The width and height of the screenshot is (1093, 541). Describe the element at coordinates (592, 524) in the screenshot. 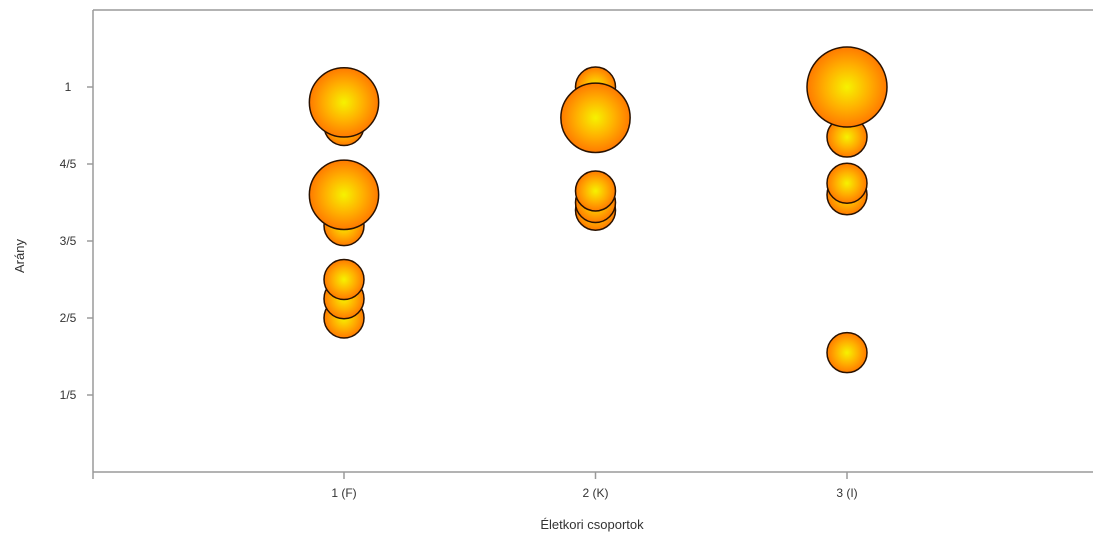

I see `x-axis-title: Életkori csoportok` at that location.